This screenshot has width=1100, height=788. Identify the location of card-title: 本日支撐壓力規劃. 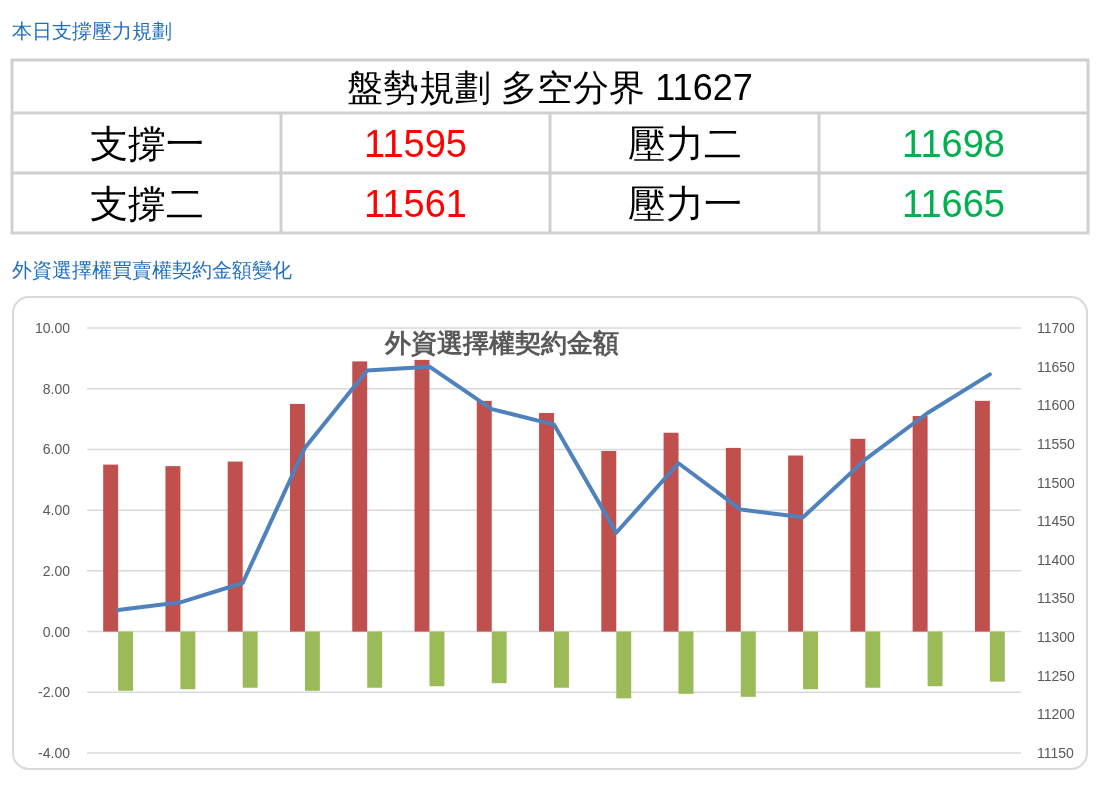
(92, 31).